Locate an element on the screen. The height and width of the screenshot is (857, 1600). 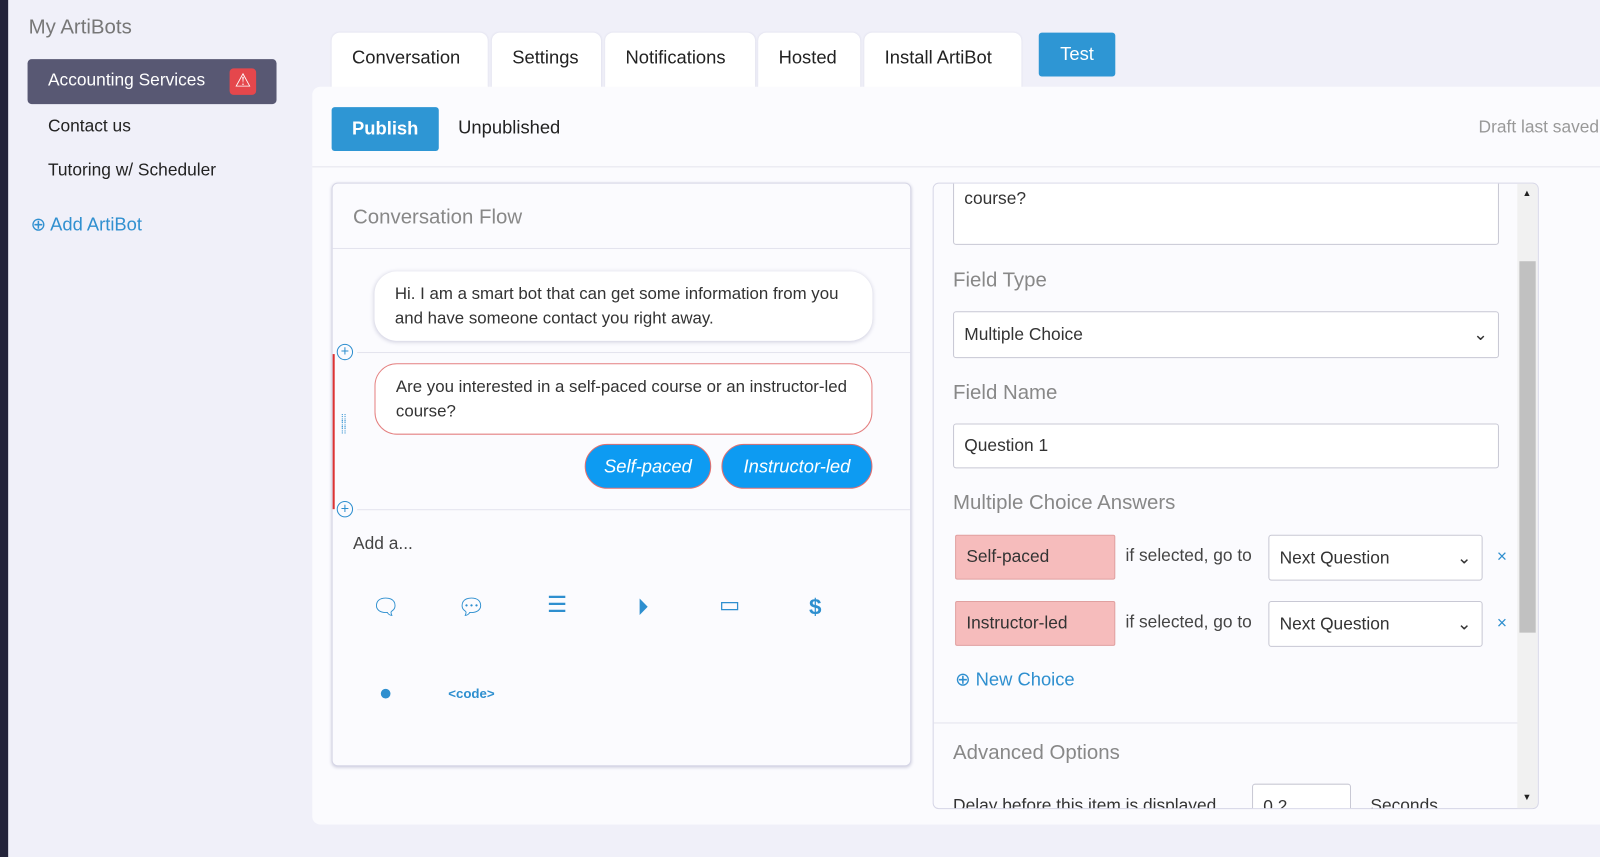
sidebar-item-label: Tutoring w/ Scheduler is located at coordinates (132, 170).